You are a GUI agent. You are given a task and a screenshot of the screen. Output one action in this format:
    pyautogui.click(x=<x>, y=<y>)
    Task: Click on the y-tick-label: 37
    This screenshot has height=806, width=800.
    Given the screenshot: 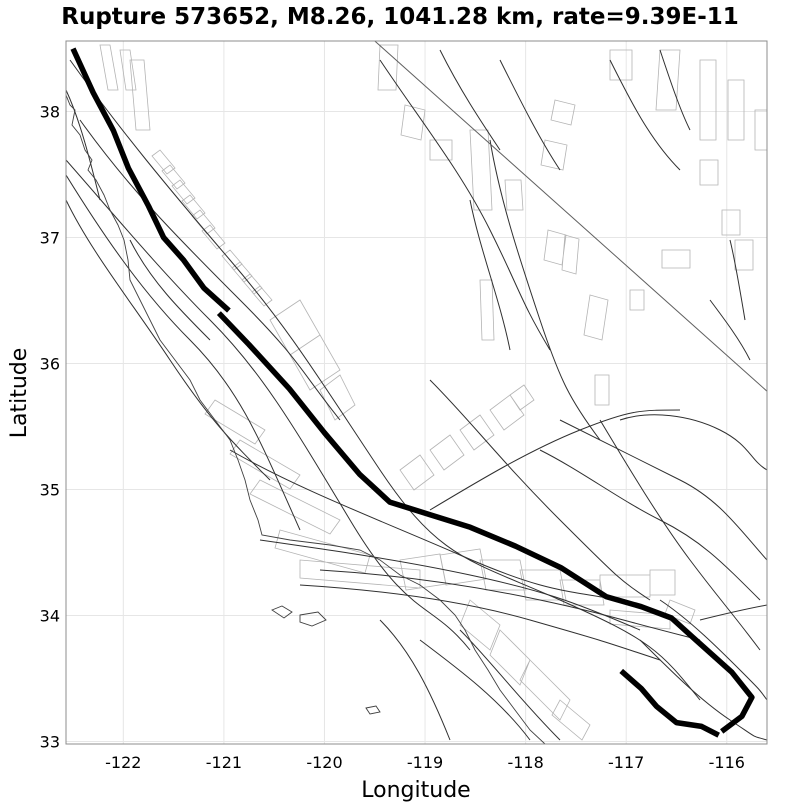 What is the action you would take?
    pyautogui.click(x=50, y=238)
    